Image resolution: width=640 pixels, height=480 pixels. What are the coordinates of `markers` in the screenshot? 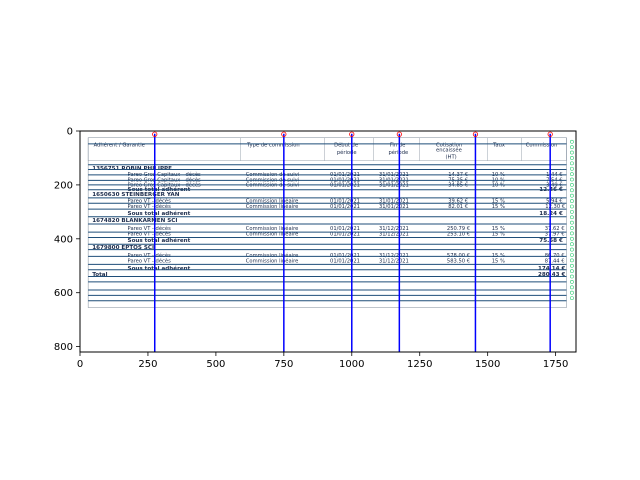 It's located at (352, 134).